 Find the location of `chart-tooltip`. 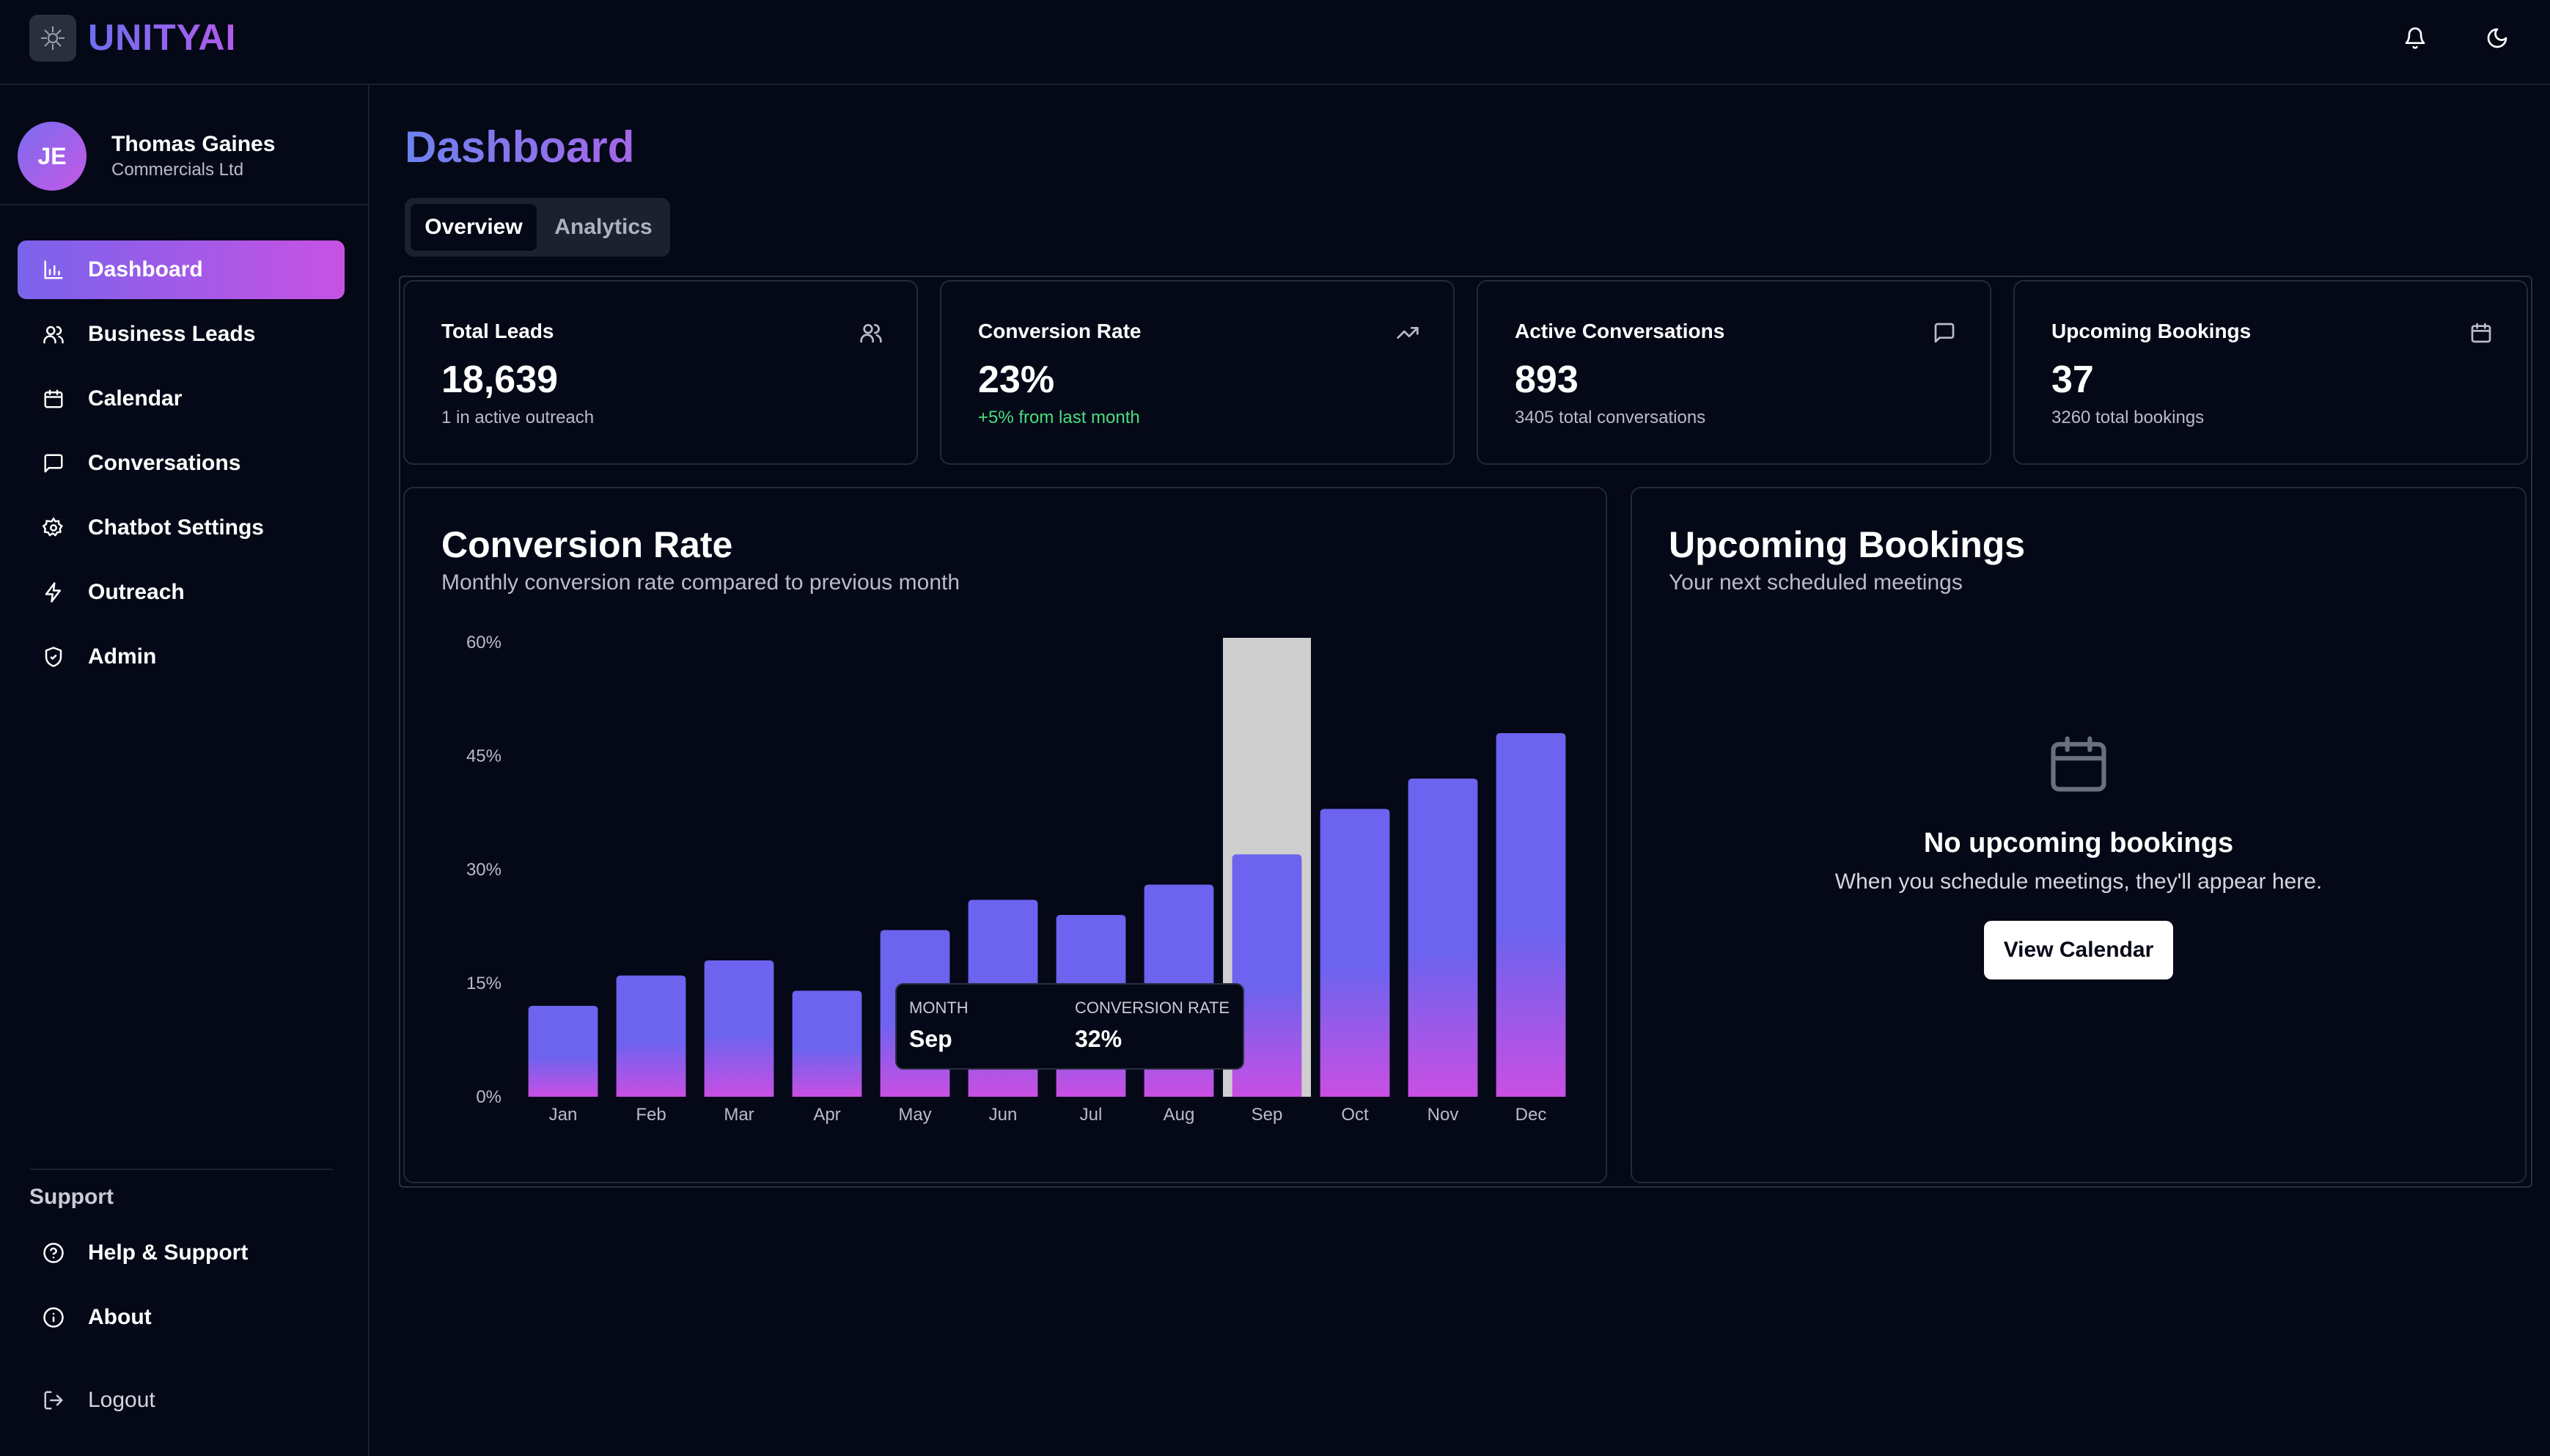

chart-tooltip is located at coordinates (1069, 1026).